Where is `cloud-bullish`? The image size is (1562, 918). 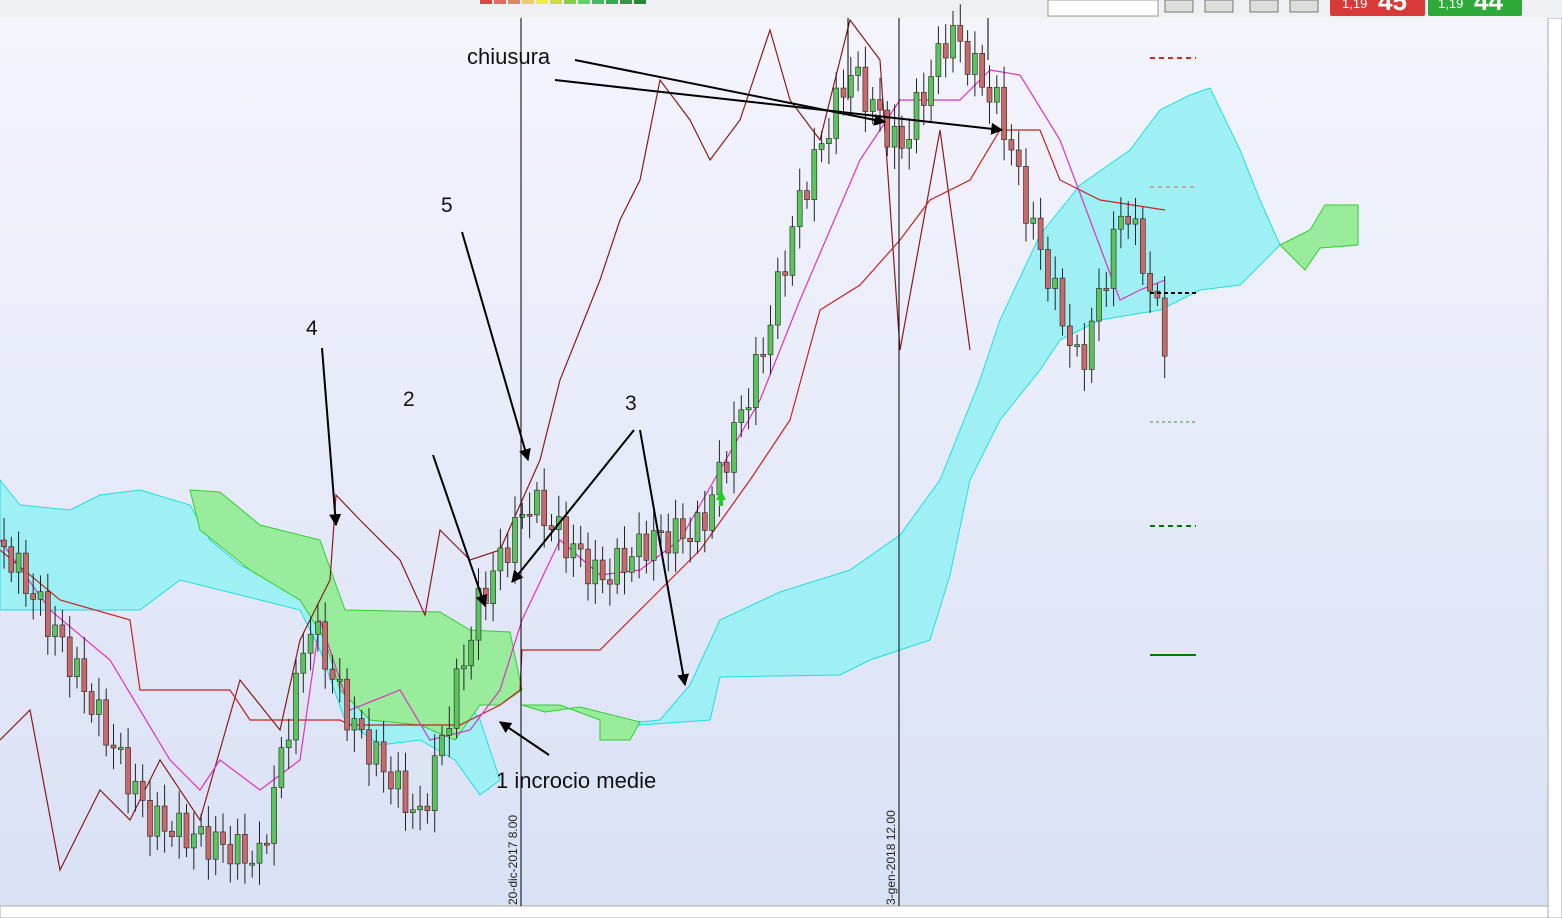 cloud-bullish is located at coordinates (356, 615).